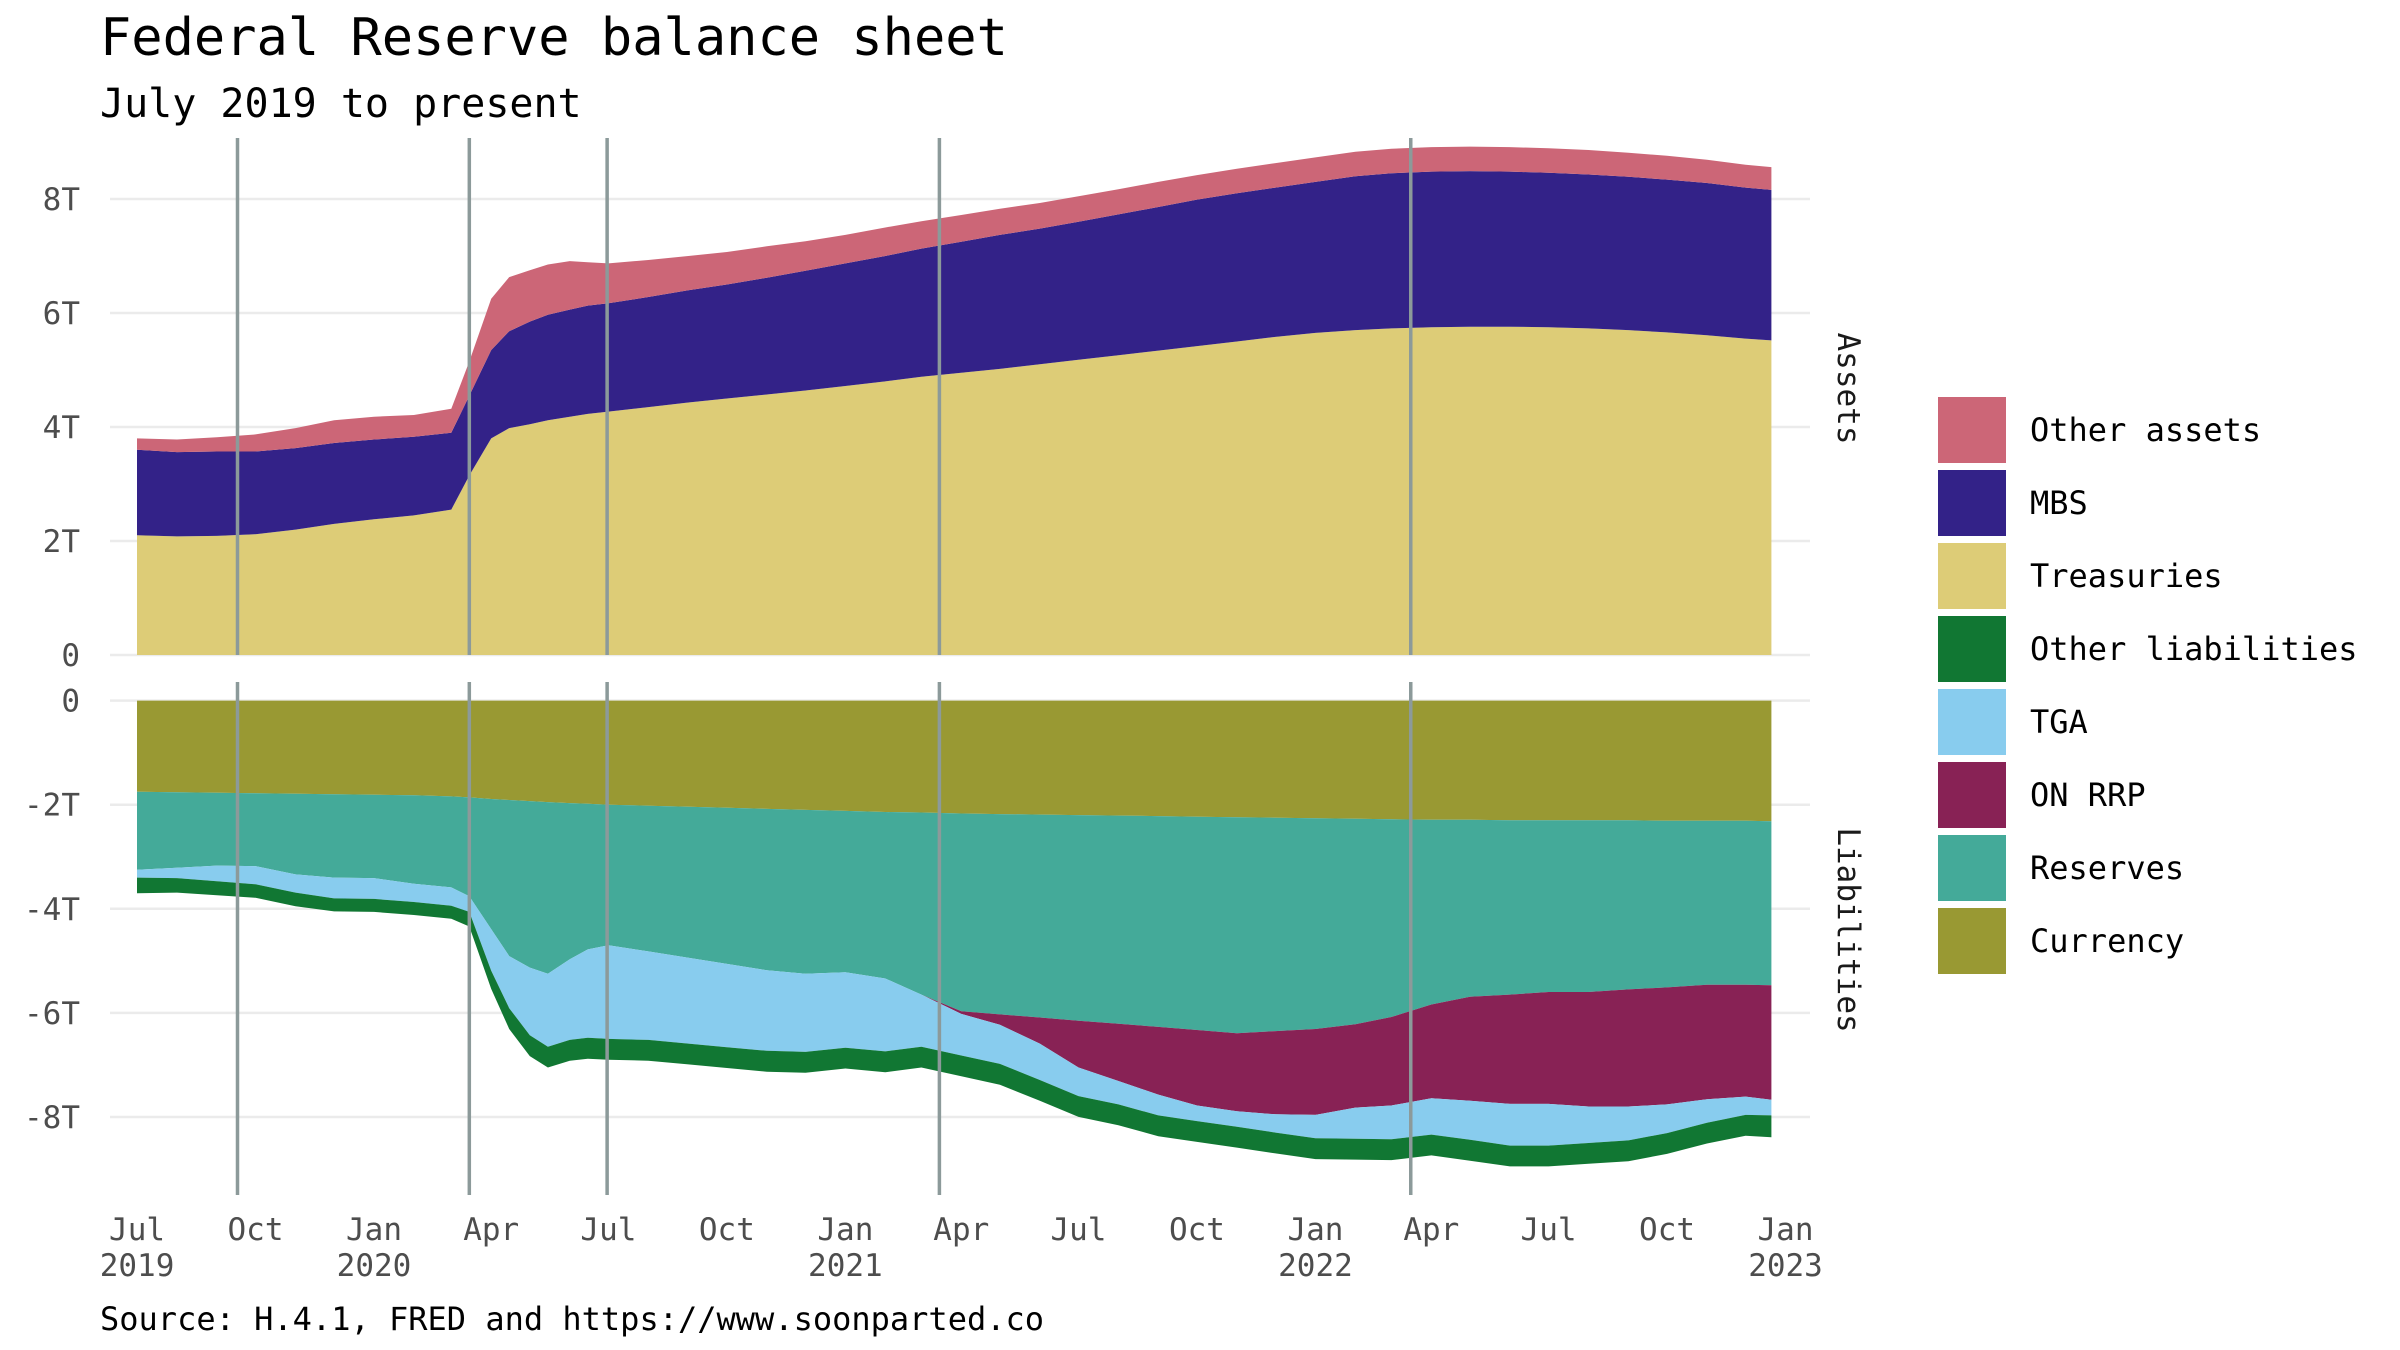 The width and height of the screenshot is (2400, 1350). Describe the element at coordinates (61, 428) in the screenshot. I see `assets-y-tick-label: 4T` at that location.